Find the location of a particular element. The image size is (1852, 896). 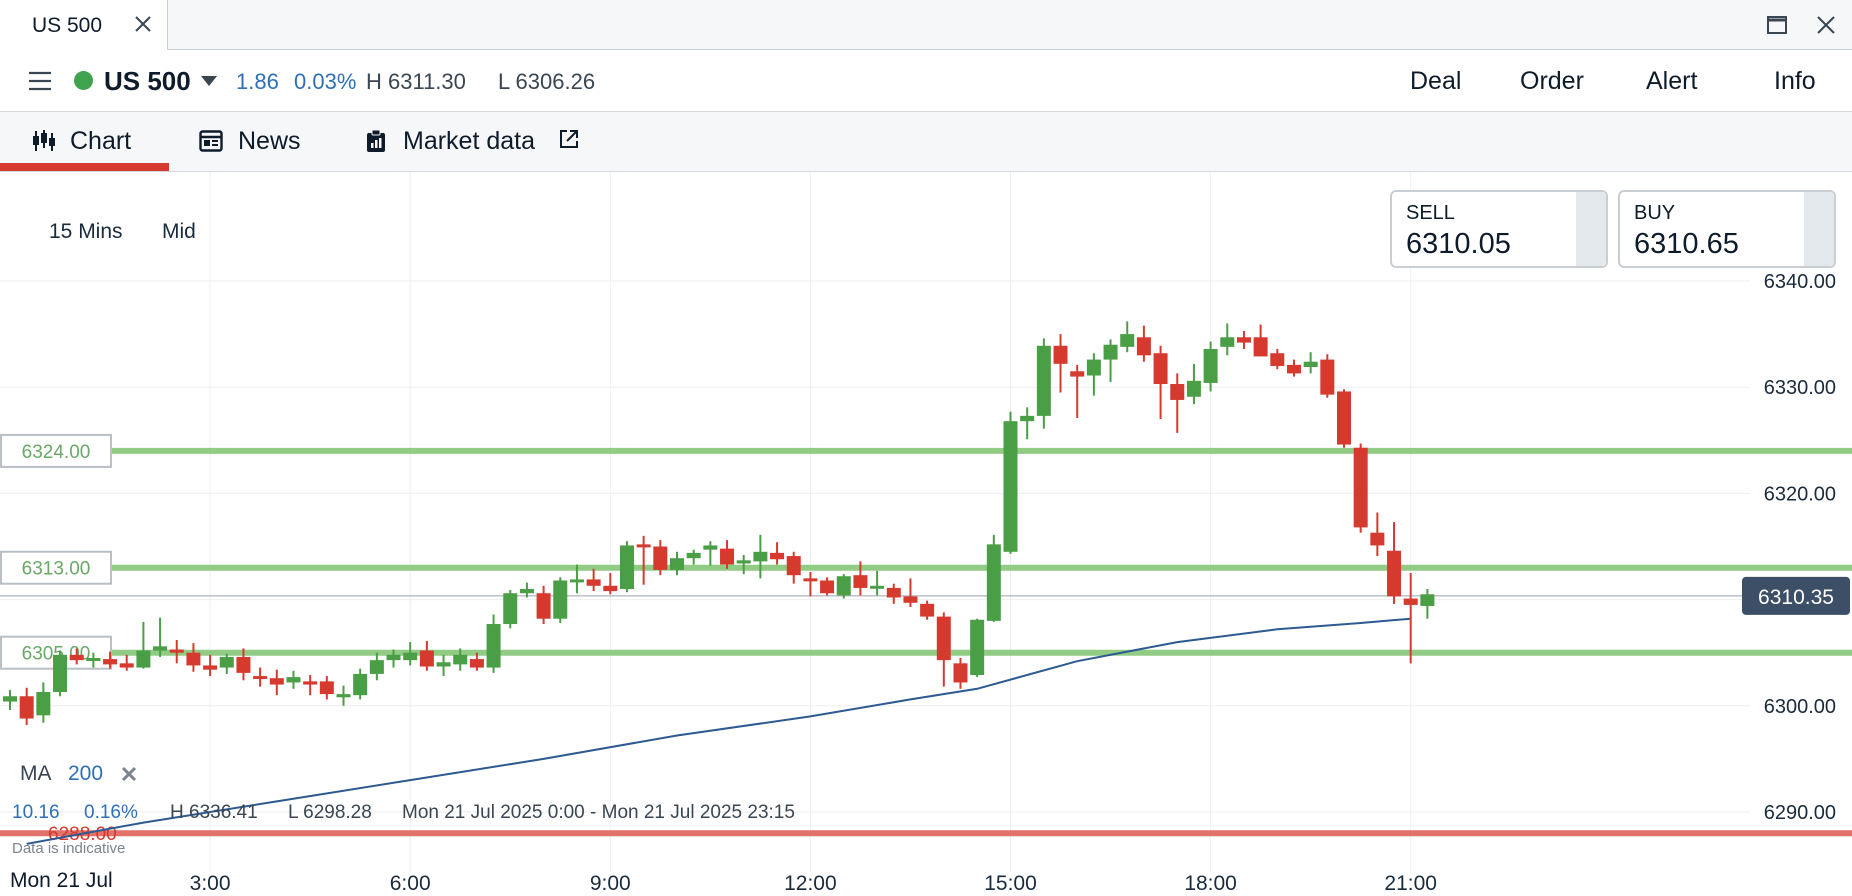

tab-news: News is located at coordinates (255, 142).